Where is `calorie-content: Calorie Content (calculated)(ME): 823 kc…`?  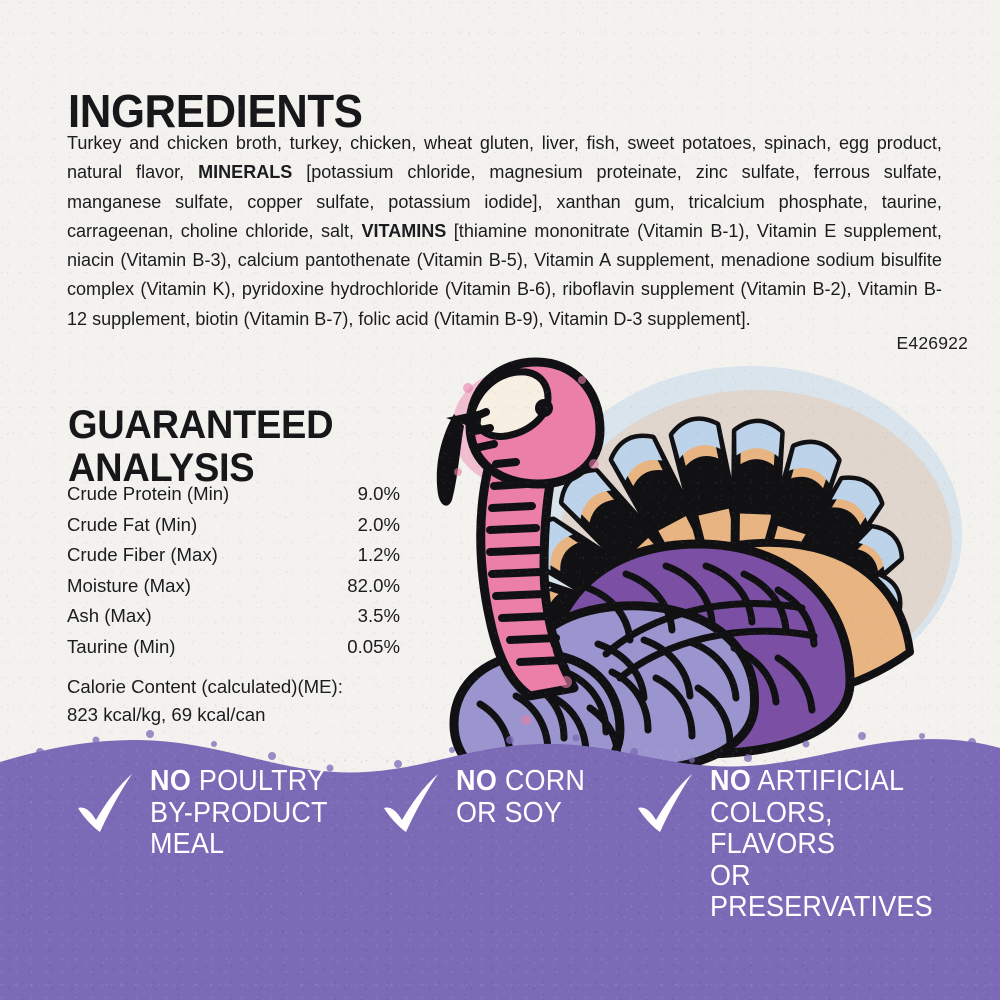
calorie-content: Calorie Content (calculated)(ME): 823 kc… is located at coordinates (205, 701).